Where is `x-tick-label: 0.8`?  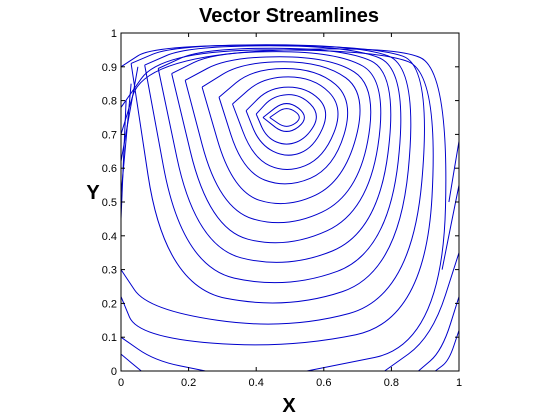
x-tick-label: 0.8 is located at coordinates (391, 383).